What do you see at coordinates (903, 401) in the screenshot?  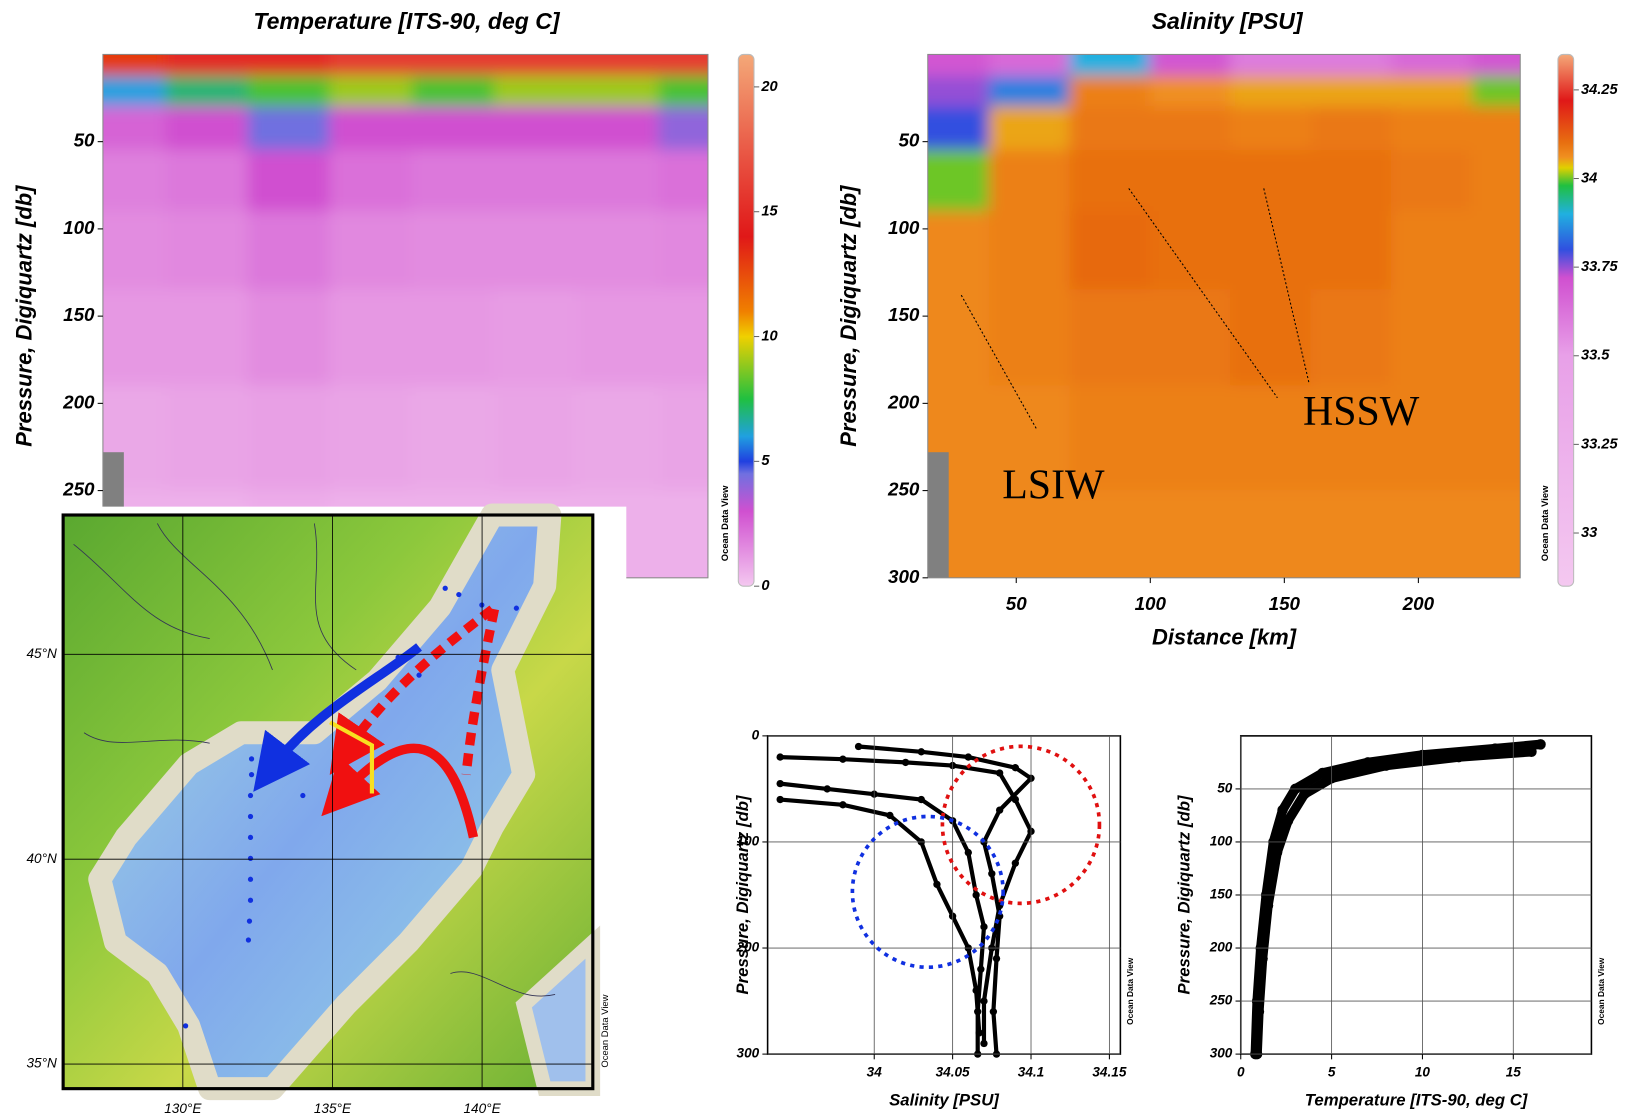 I see `y-tick-label: 200` at bounding box center [903, 401].